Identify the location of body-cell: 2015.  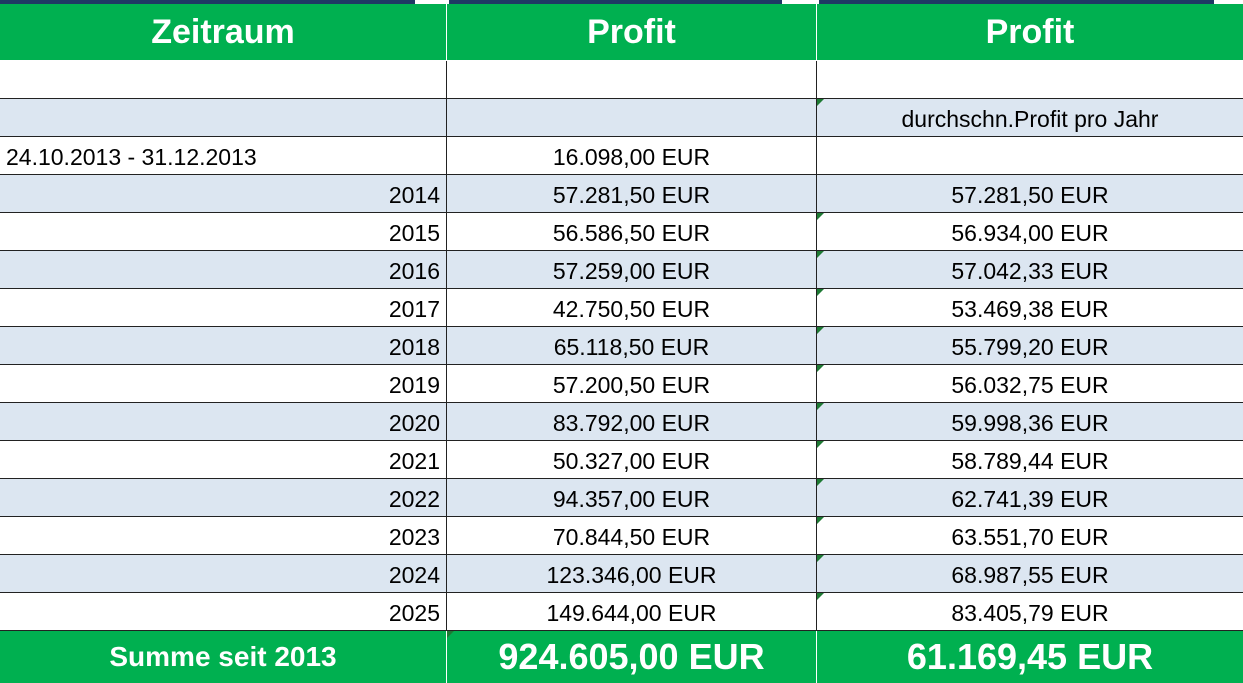
(223, 232).